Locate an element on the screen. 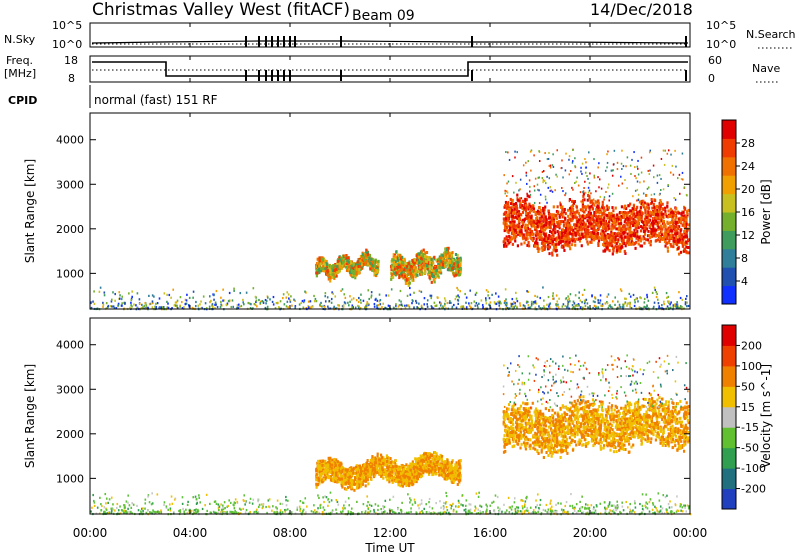 The width and height of the screenshot is (800, 554). power-colorbar-tick: 12 is located at coordinates (748, 235).